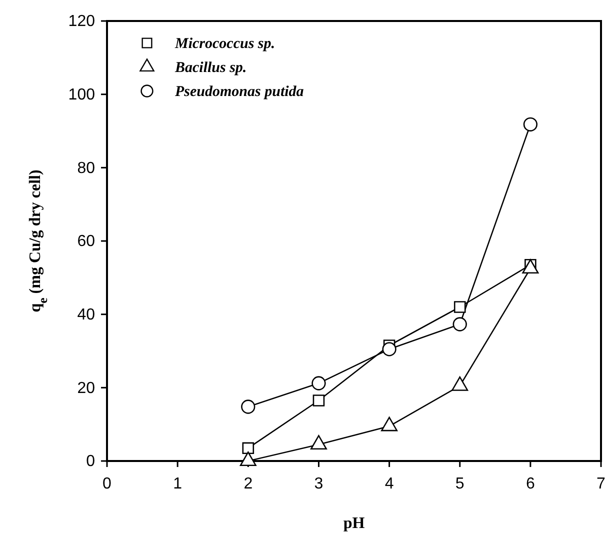 Image resolution: width=609 pixels, height=535 pixels. I want to click on x-tick-label: 7, so click(601, 483).